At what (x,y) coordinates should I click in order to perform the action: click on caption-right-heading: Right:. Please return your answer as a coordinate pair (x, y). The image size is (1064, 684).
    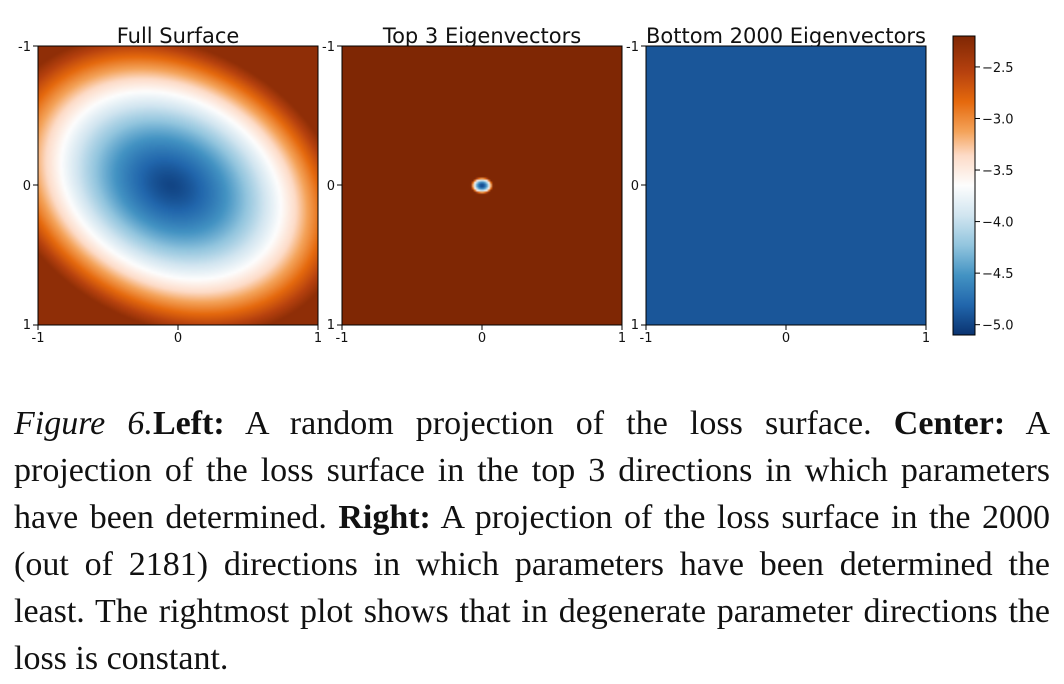
    Looking at the image, I should click on (384, 517).